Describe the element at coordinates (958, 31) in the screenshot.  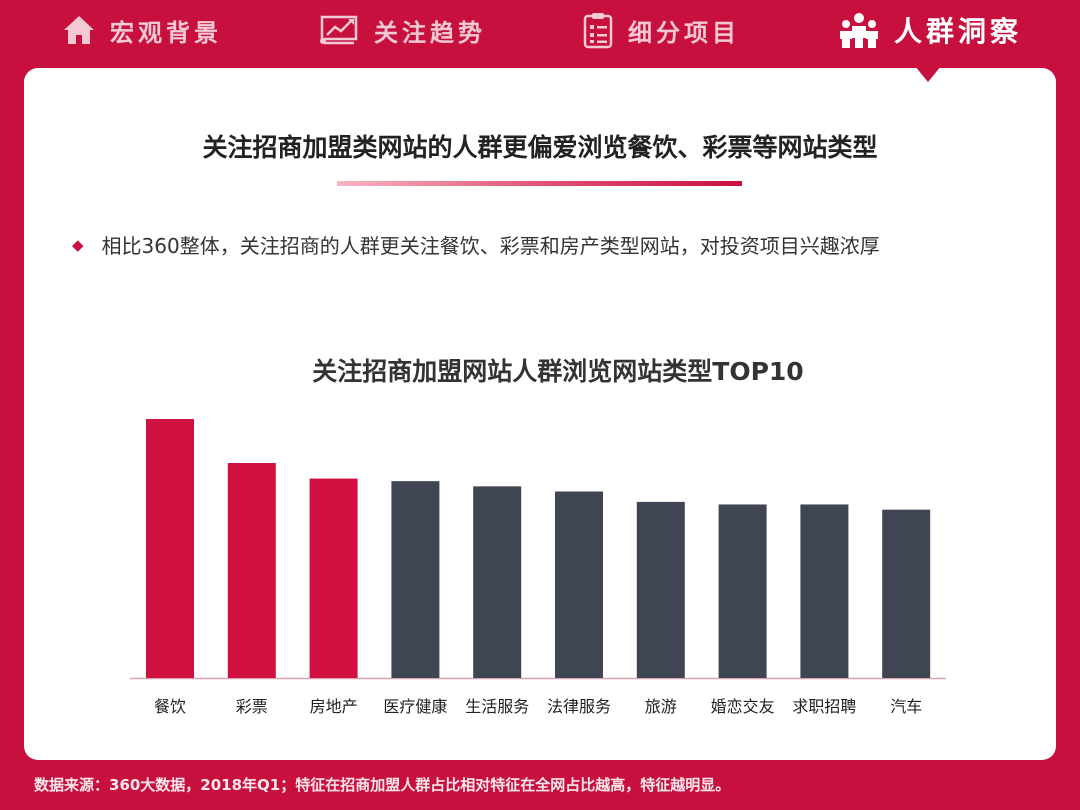
I see `nav-label: 人群洞察` at that location.